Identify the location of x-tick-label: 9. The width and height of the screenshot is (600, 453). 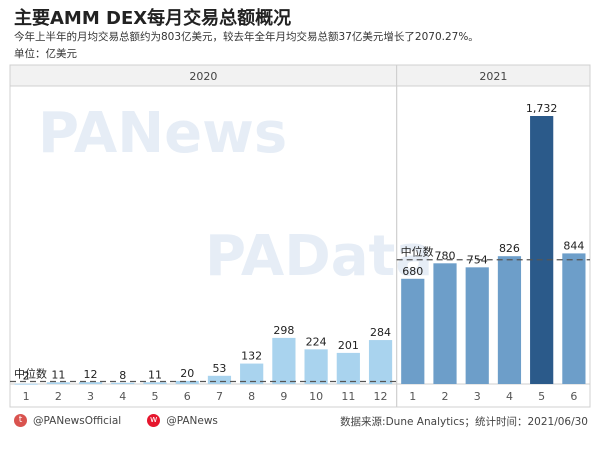
(283, 396).